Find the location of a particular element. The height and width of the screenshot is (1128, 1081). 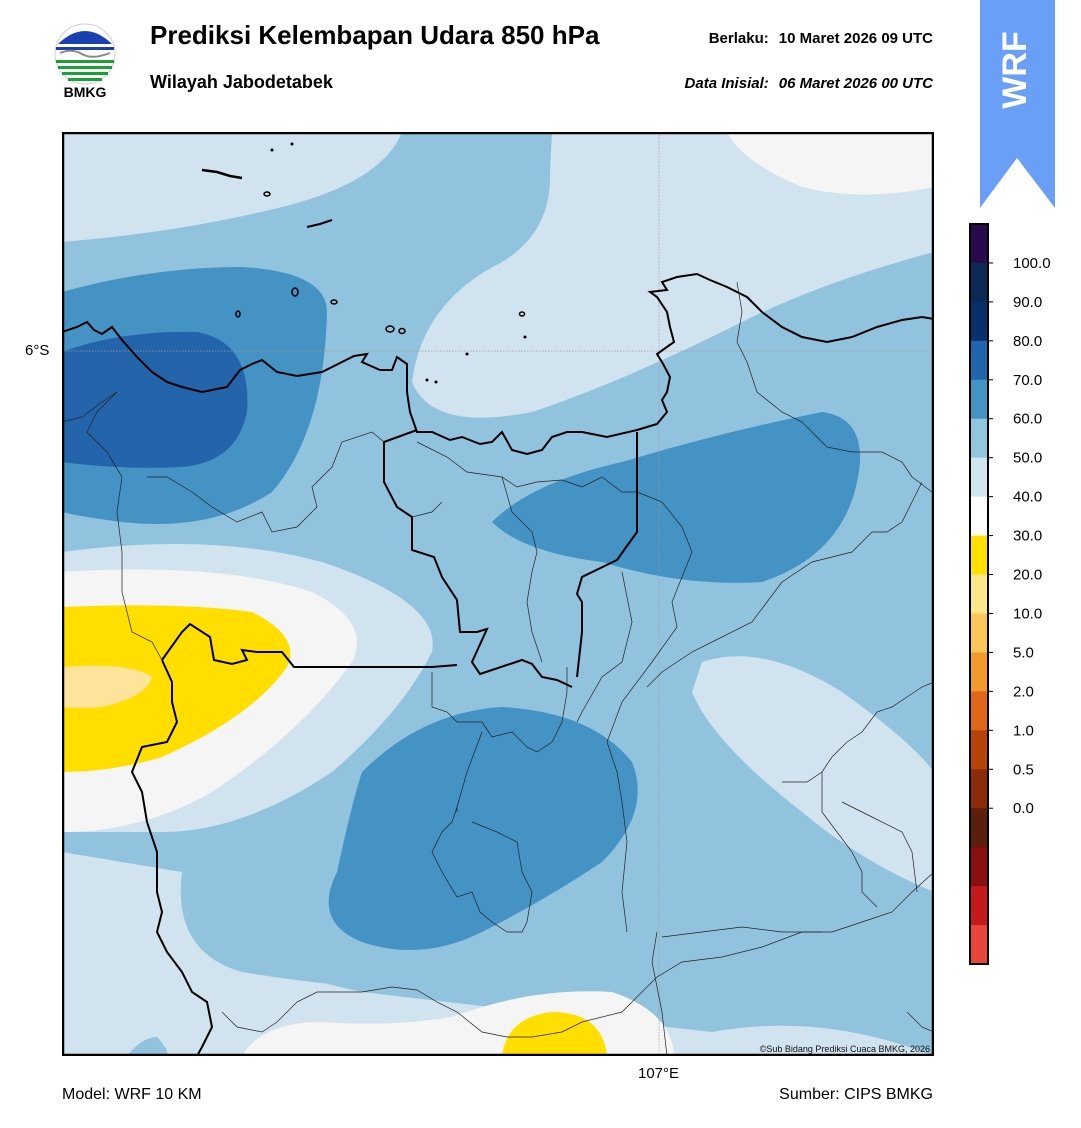

colorbar-tick-label: 40.0 is located at coordinates (1027, 497).